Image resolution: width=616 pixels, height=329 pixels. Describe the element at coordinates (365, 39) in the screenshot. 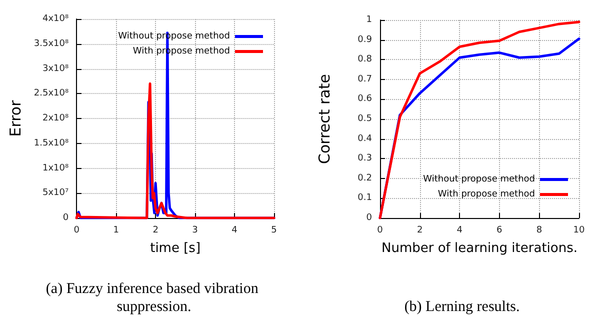

I see `y-tick-label: 0.9` at that location.